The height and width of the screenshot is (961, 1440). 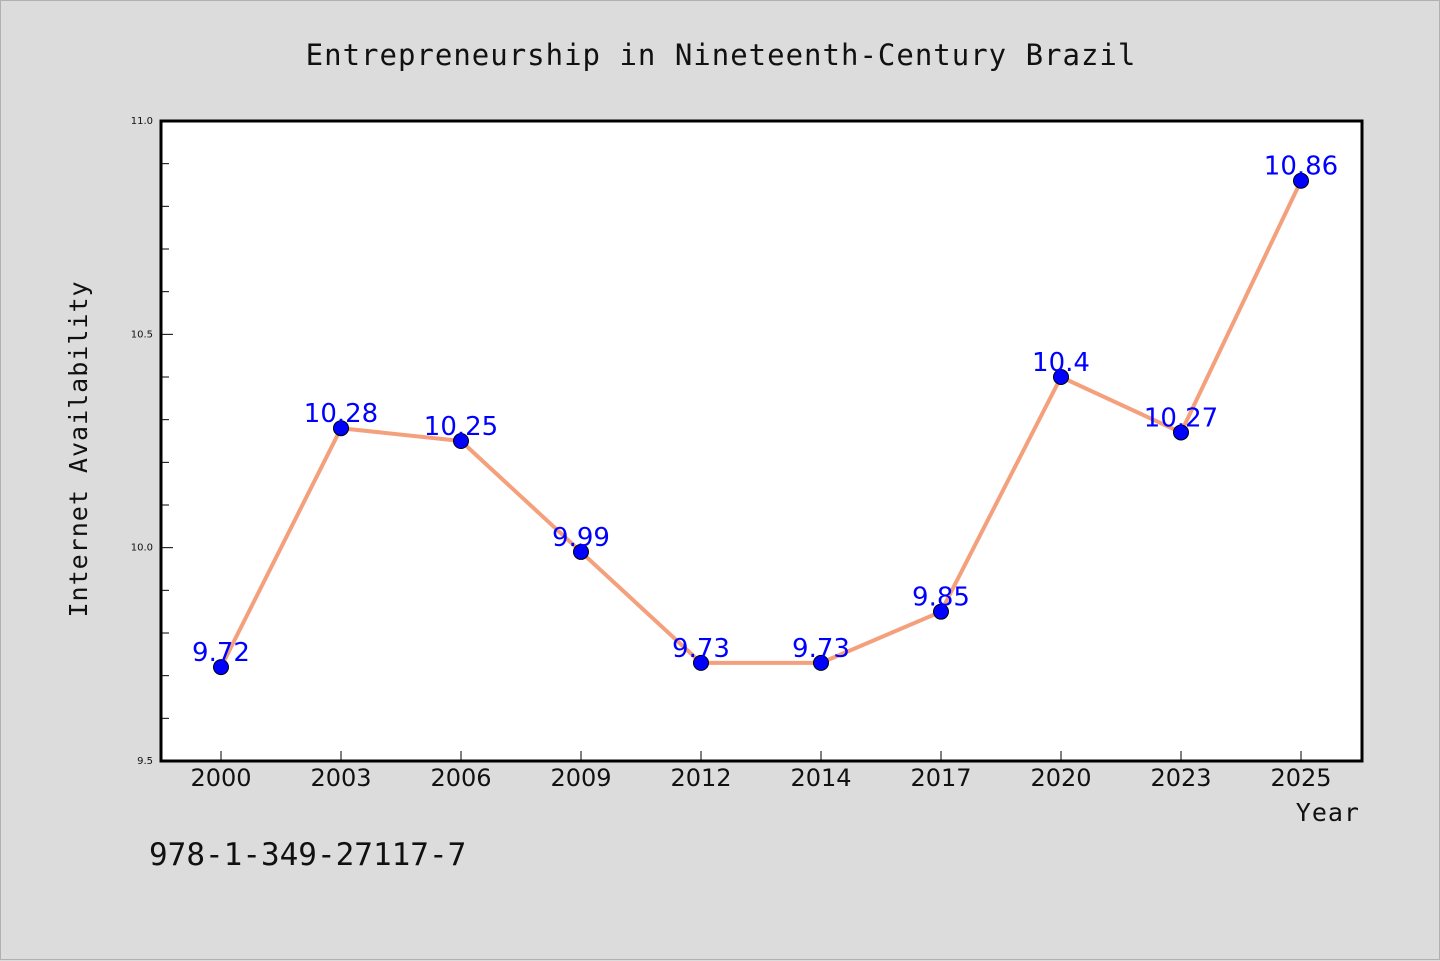 I want to click on x-axis-label: Year, so click(x=1328, y=812).